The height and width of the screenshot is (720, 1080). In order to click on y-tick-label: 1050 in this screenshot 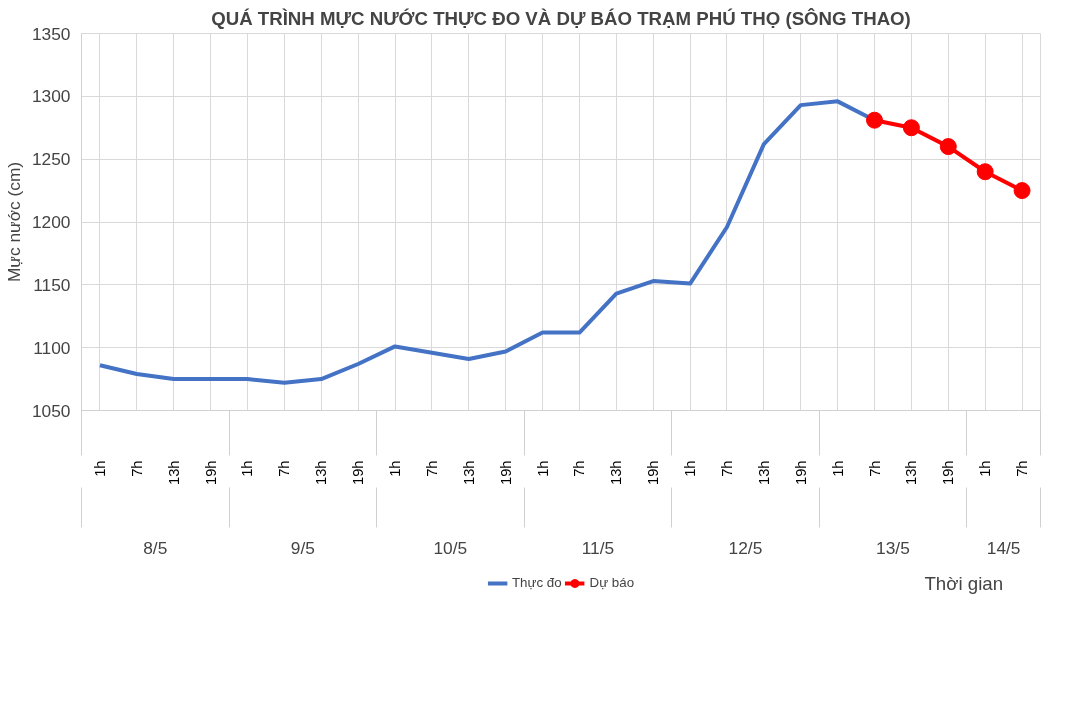, I will do `click(51, 410)`.